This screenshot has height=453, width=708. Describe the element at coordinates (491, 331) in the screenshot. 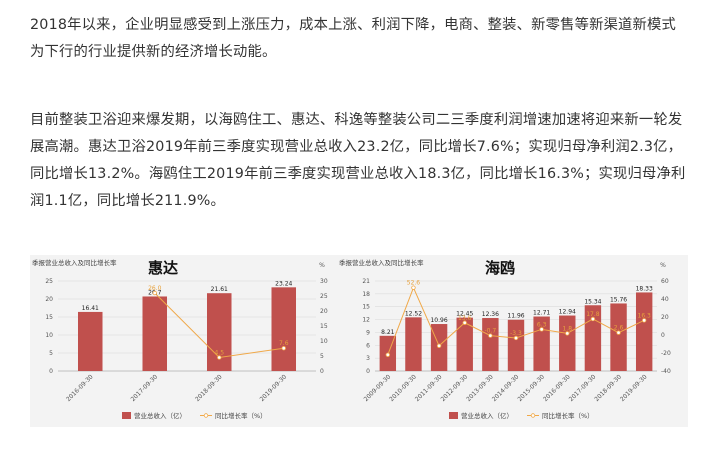

I see `growth-rate-label: -0.7` at that location.